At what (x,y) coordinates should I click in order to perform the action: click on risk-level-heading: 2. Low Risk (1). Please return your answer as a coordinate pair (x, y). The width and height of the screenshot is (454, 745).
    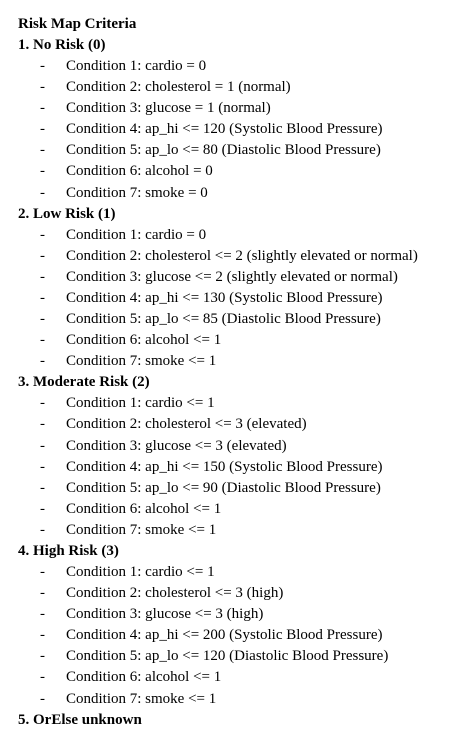
    Looking at the image, I should click on (67, 213).